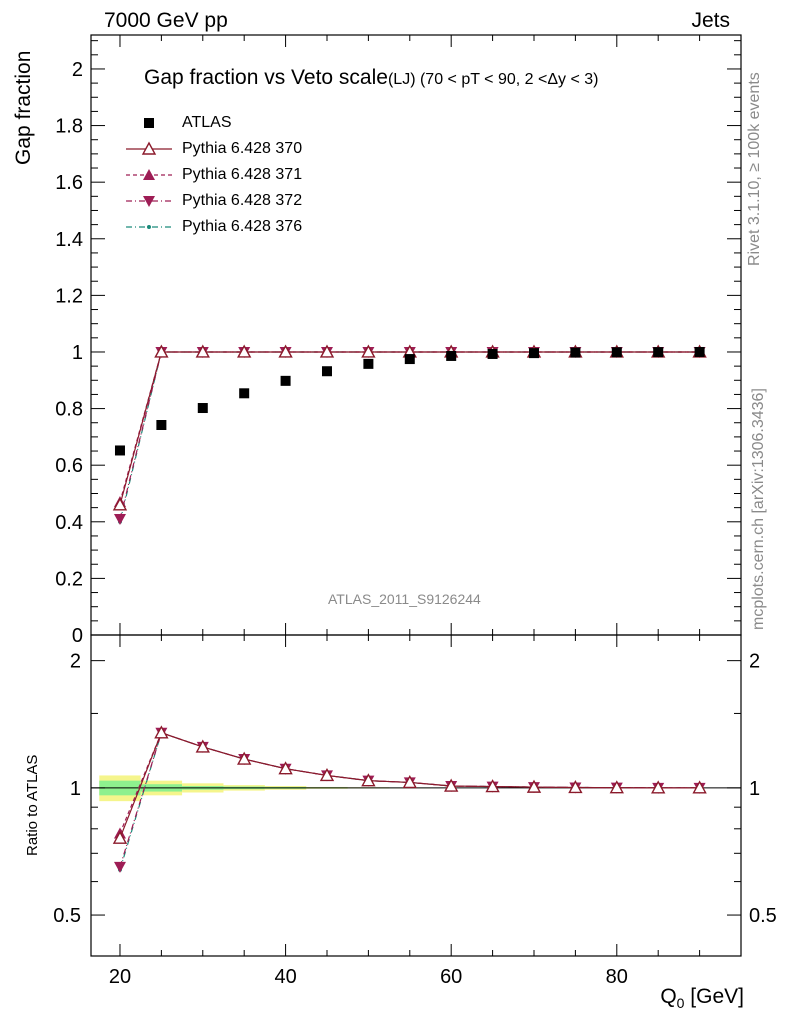 The height and width of the screenshot is (1024, 786). I want to click on legend-dot-icon, so click(149, 227).